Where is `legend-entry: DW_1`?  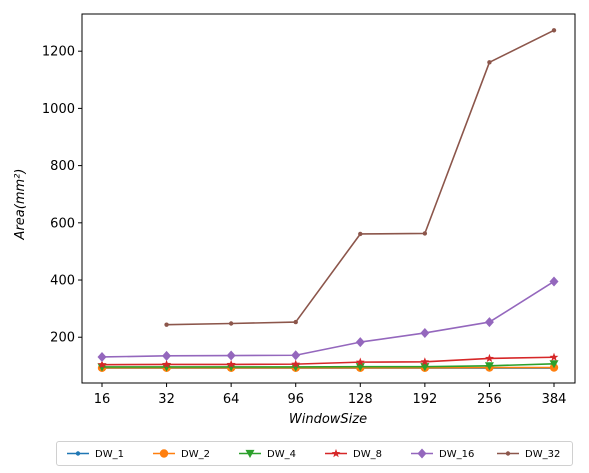 legend-entry: DW_1 is located at coordinates (95, 454).